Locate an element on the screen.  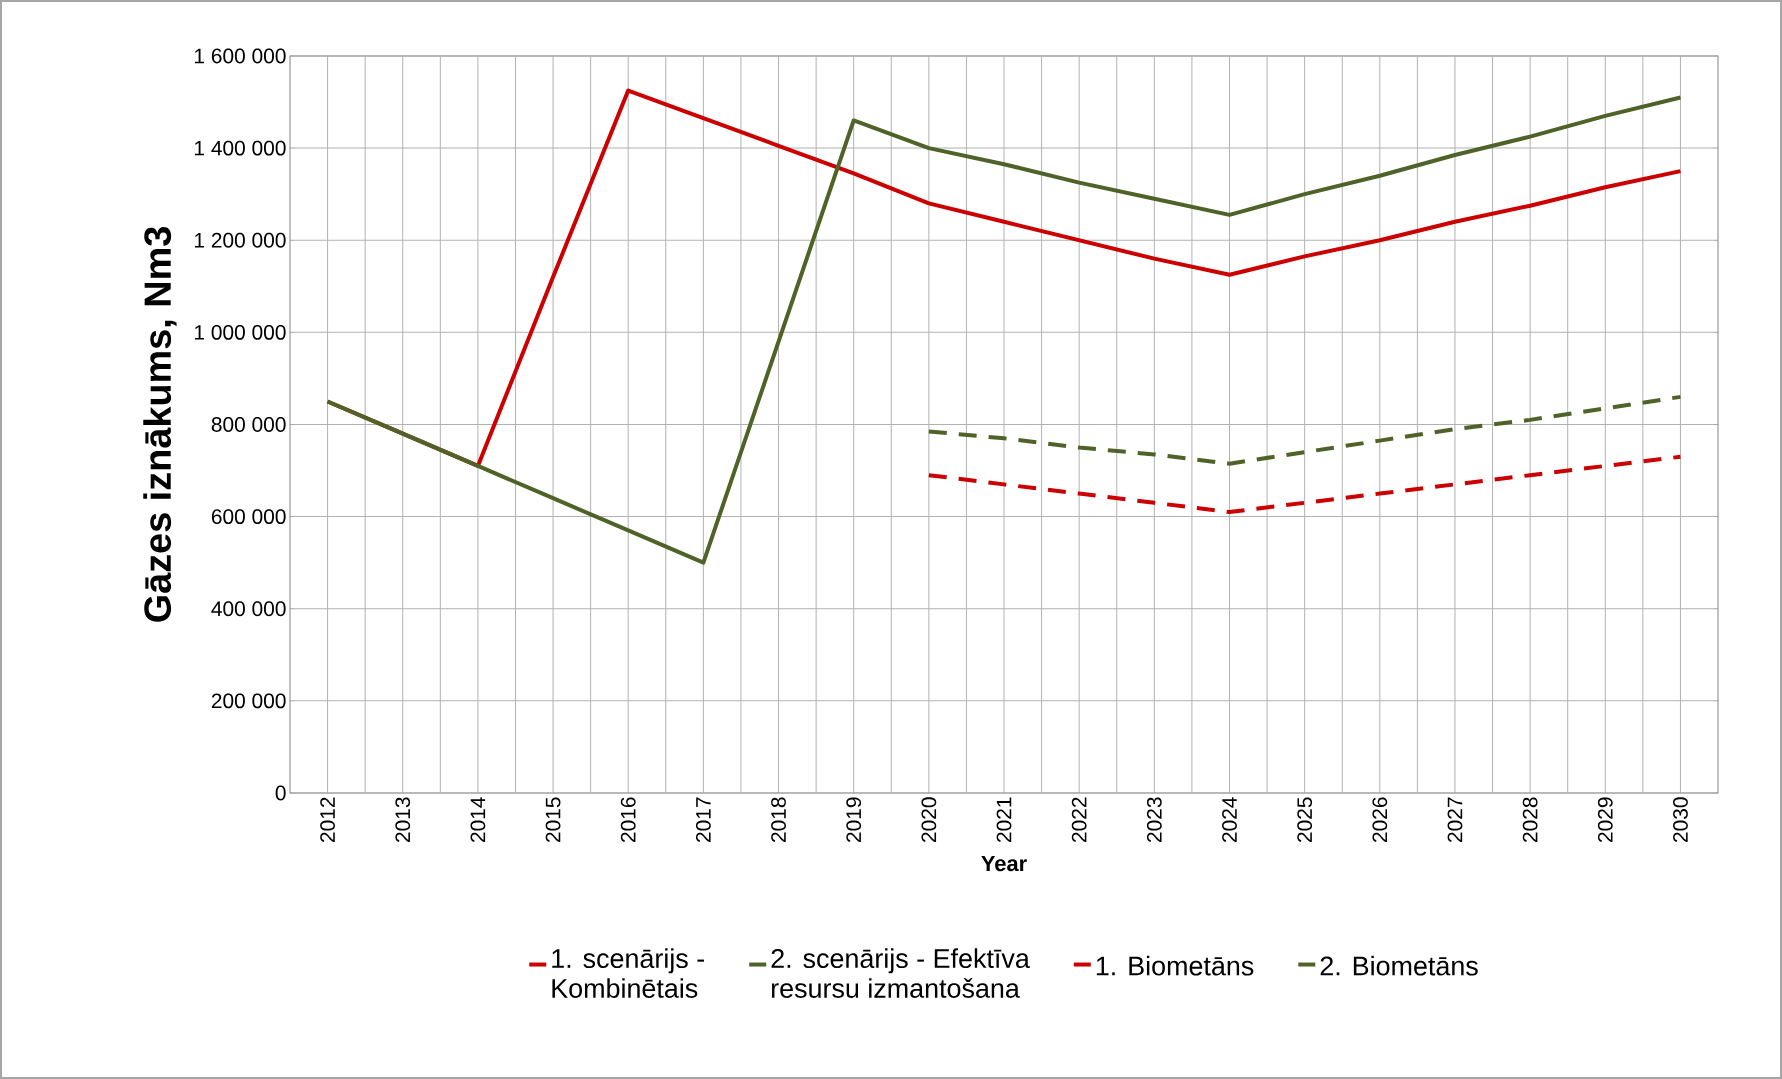
x-axis-title: Year is located at coordinates (1004, 863).